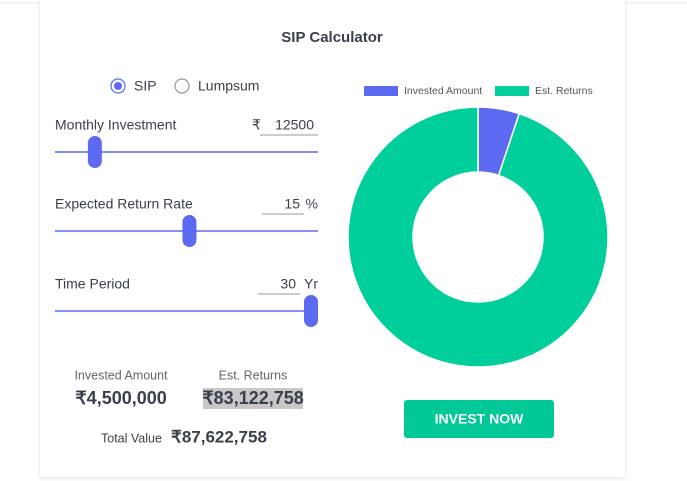 This screenshot has width=687, height=481. Describe the element at coordinates (332, 37) in the screenshot. I see `title: SIP Calculator` at that location.